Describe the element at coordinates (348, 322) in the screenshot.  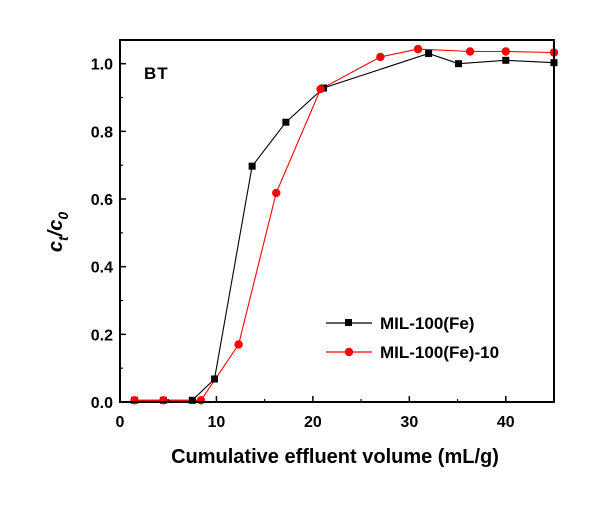
I see `legend-marker-square` at that location.